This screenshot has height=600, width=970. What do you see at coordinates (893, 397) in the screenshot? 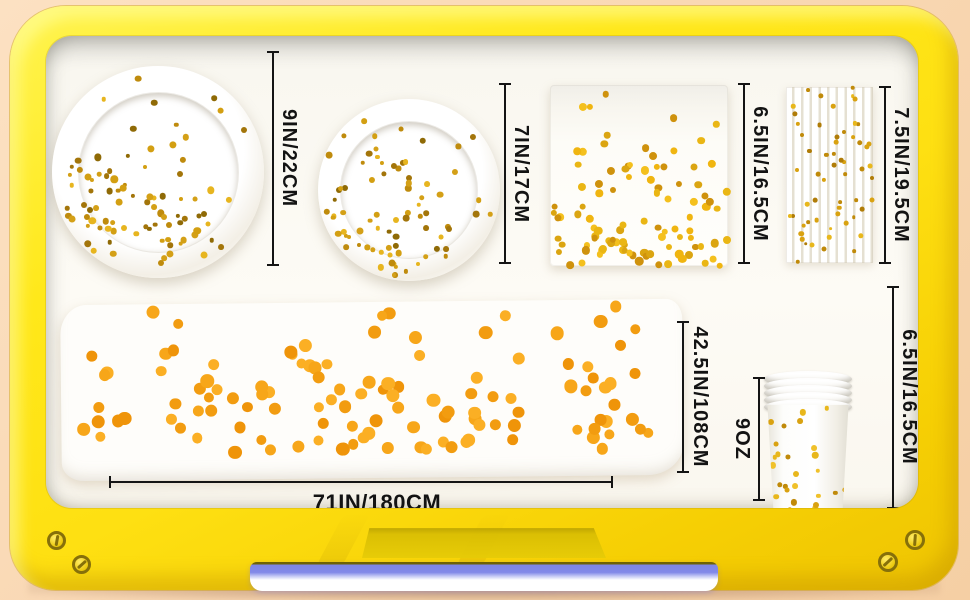
I see `measure-line-cup-height` at bounding box center [893, 397].